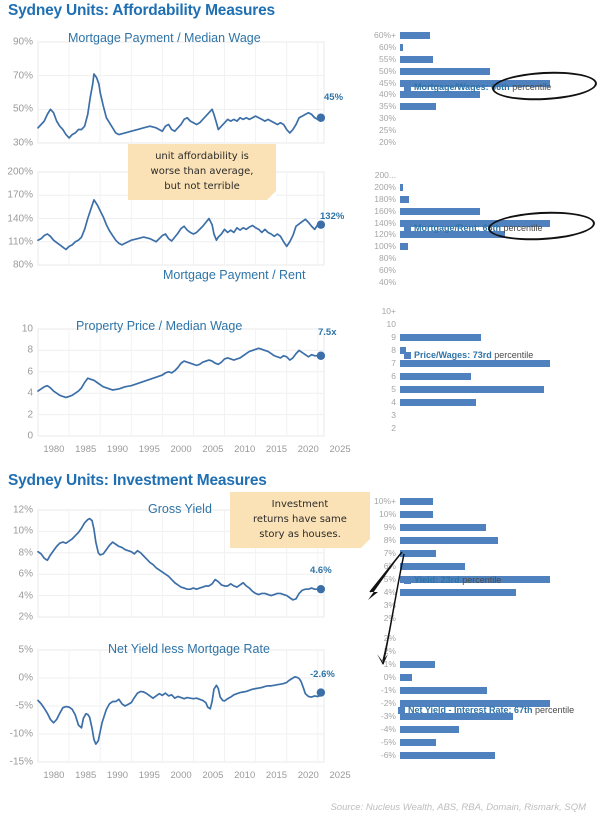 This screenshot has height=830, width=600. Describe the element at coordinates (25, 650) in the screenshot. I see `ytick-label: 5%` at that location.